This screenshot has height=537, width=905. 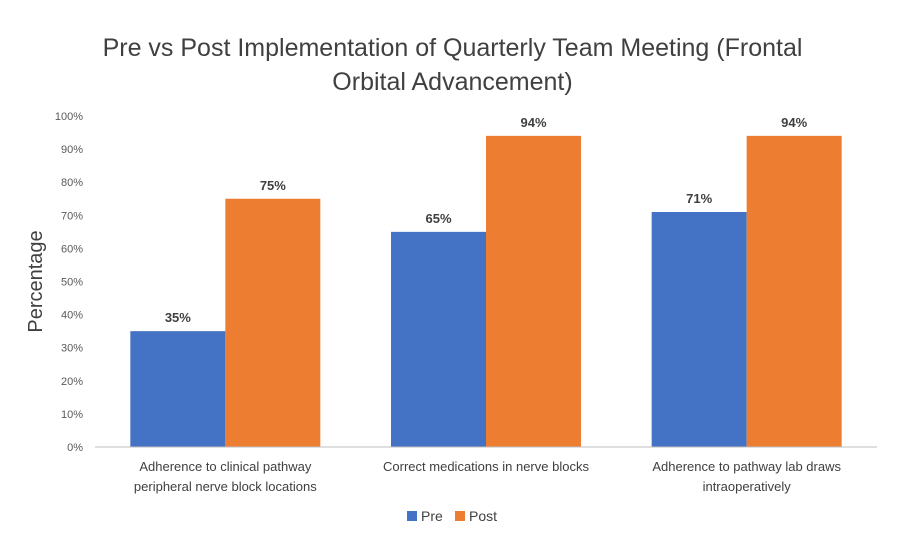 I want to click on y-tick-label: 40%, so click(x=72, y=316).